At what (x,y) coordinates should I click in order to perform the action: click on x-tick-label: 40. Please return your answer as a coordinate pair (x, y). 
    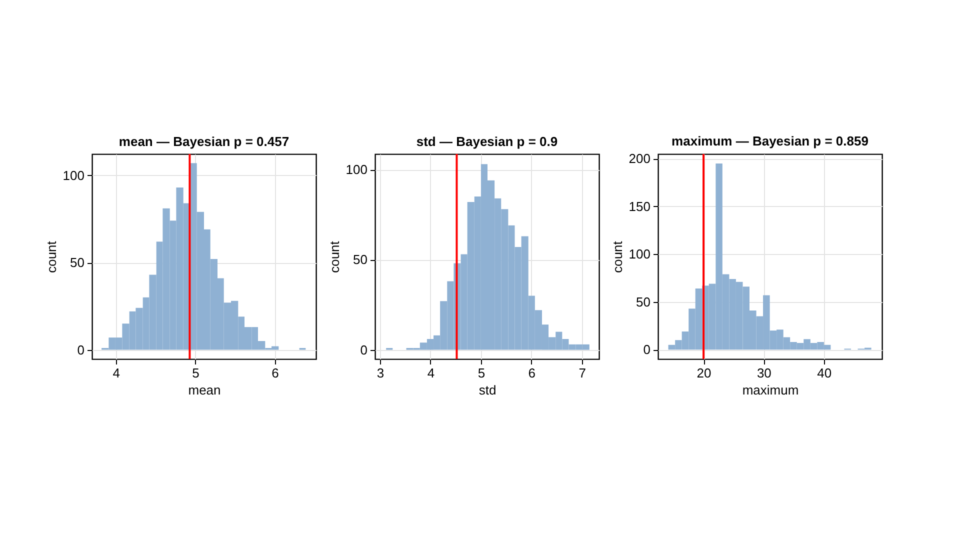
    Looking at the image, I should click on (824, 373).